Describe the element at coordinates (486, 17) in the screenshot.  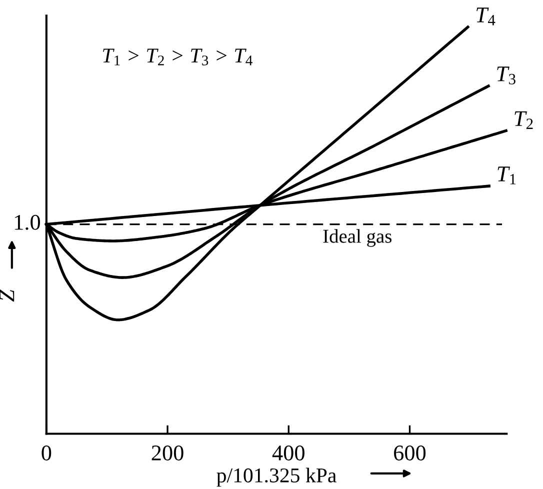
I see `series-label: T$_{4}$` at that location.